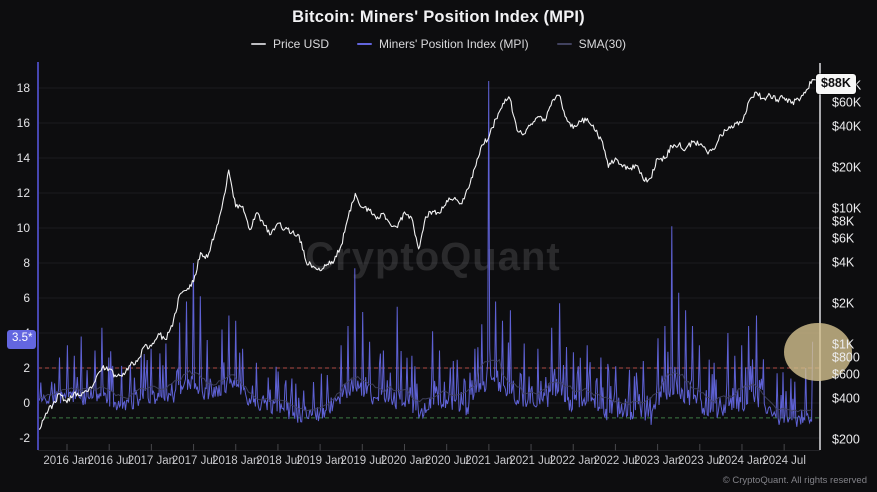 The width and height of the screenshot is (877, 492). Describe the element at coordinates (843, 304) in the screenshot. I see `y-axis-price-tick-label: $2K` at that location.